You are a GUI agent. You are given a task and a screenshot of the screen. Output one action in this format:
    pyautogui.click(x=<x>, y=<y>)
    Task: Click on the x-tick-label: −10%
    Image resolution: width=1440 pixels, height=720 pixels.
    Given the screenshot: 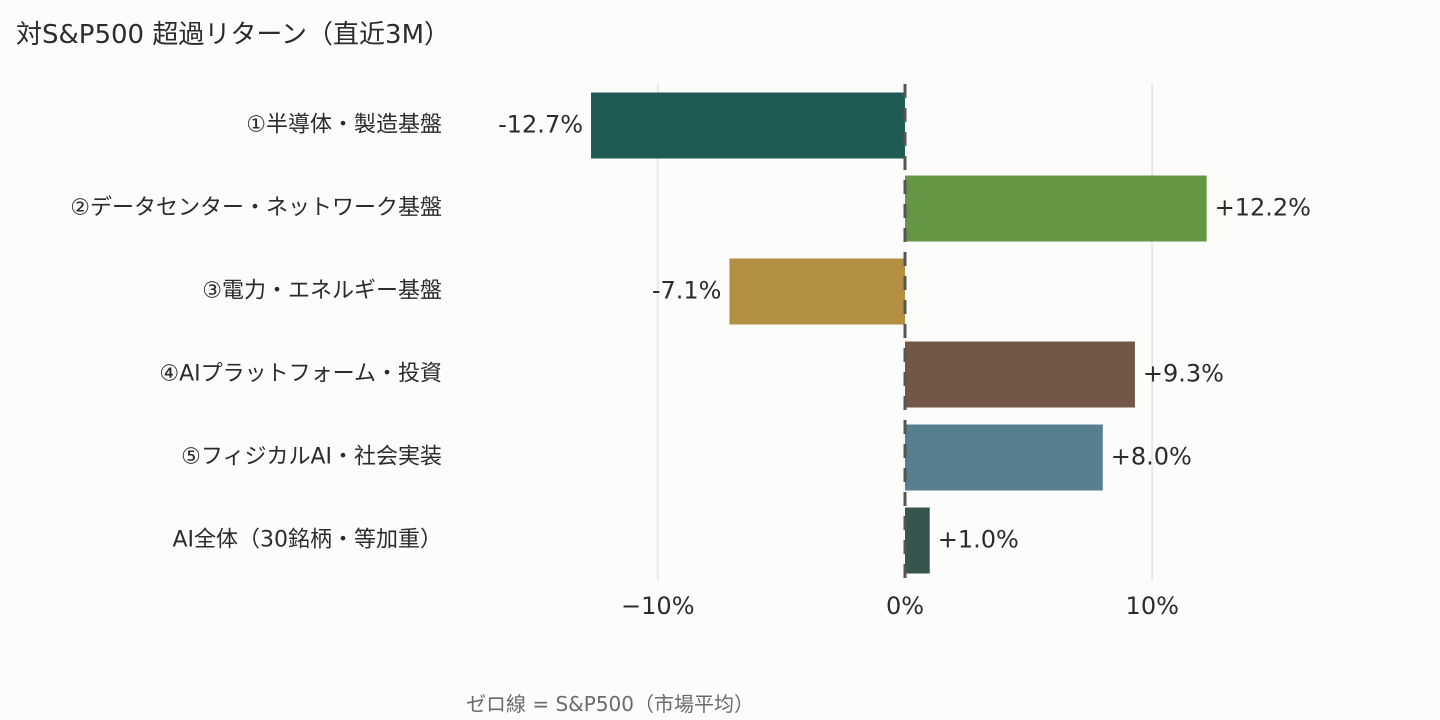 What is the action you would take?
    pyautogui.click(x=657, y=606)
    